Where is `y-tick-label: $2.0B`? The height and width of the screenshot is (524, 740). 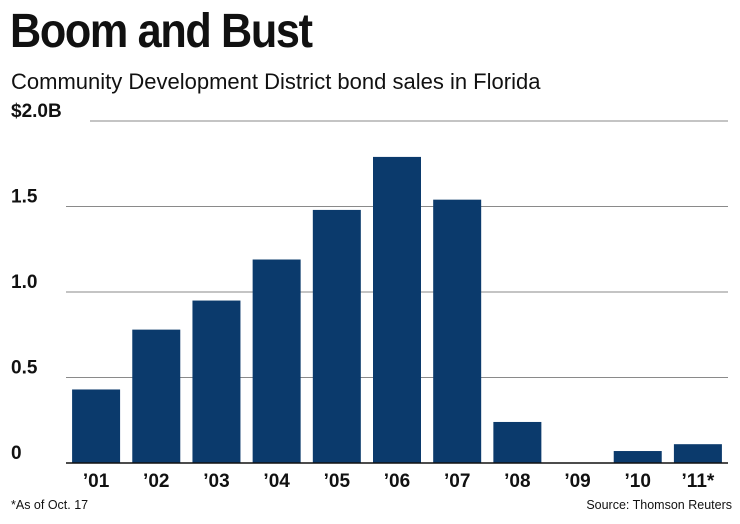
y-tick-label: $2.0B is located at coordinates (36, 111).